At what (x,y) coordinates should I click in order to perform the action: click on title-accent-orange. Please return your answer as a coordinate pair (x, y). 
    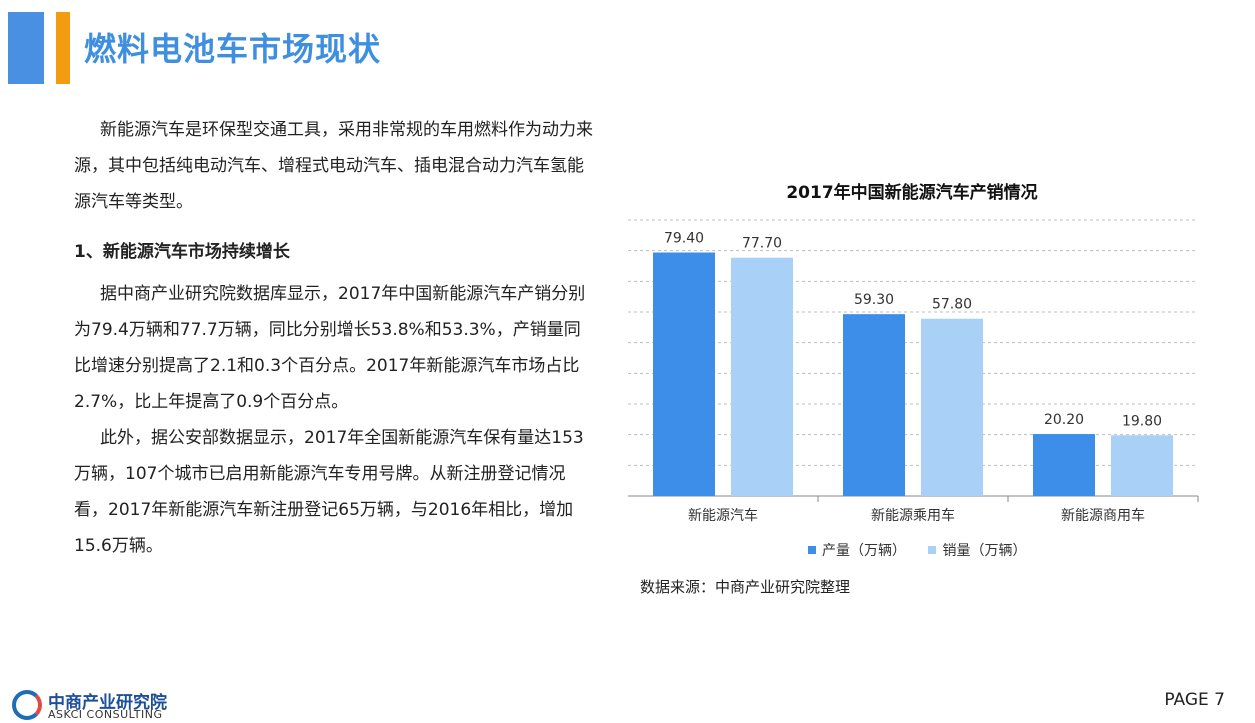
    Looking at the image, I should click on (63, 48).